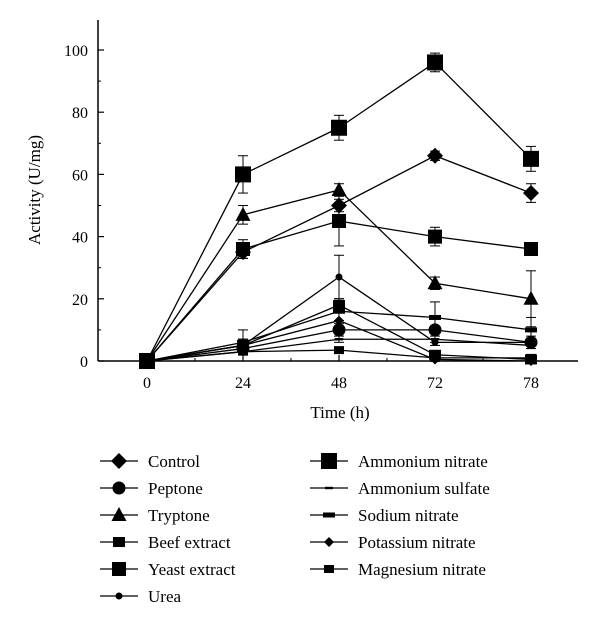  What do you see at coordinates (243, 383) in the screenshot?
I see `x-tick-label: 24` at bounding box center [243, 383].